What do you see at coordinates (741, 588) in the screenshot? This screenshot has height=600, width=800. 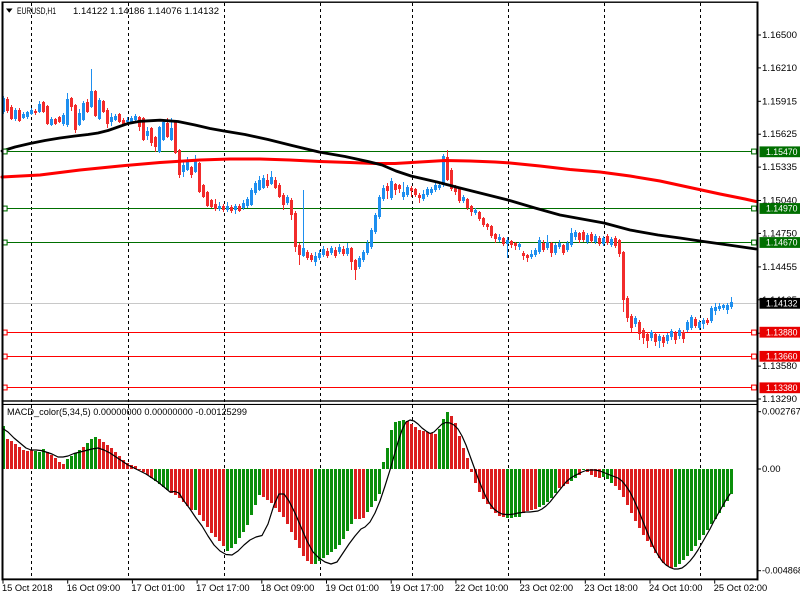 I see `svg-text: 25 Oct 02:00` at bounding box center [741, 588].